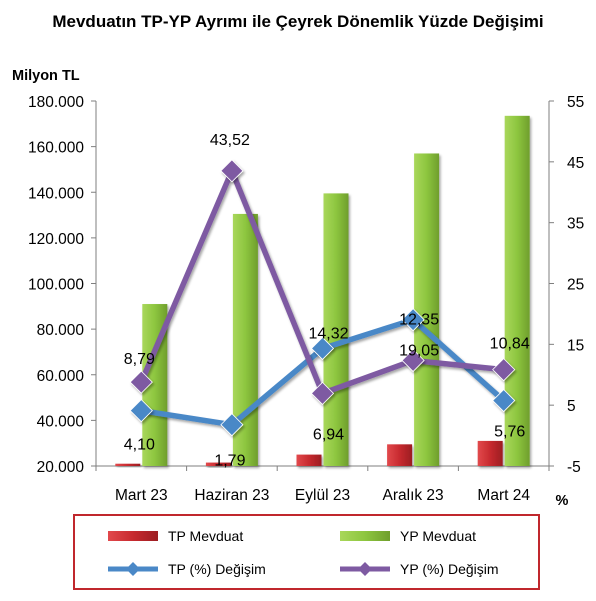 This screenshot has width=596, height=601. What do you see at coordinates (503, 495) in the screenshot?
I see `x-tick-label: Mart 24` at bounding box center [503, 495].